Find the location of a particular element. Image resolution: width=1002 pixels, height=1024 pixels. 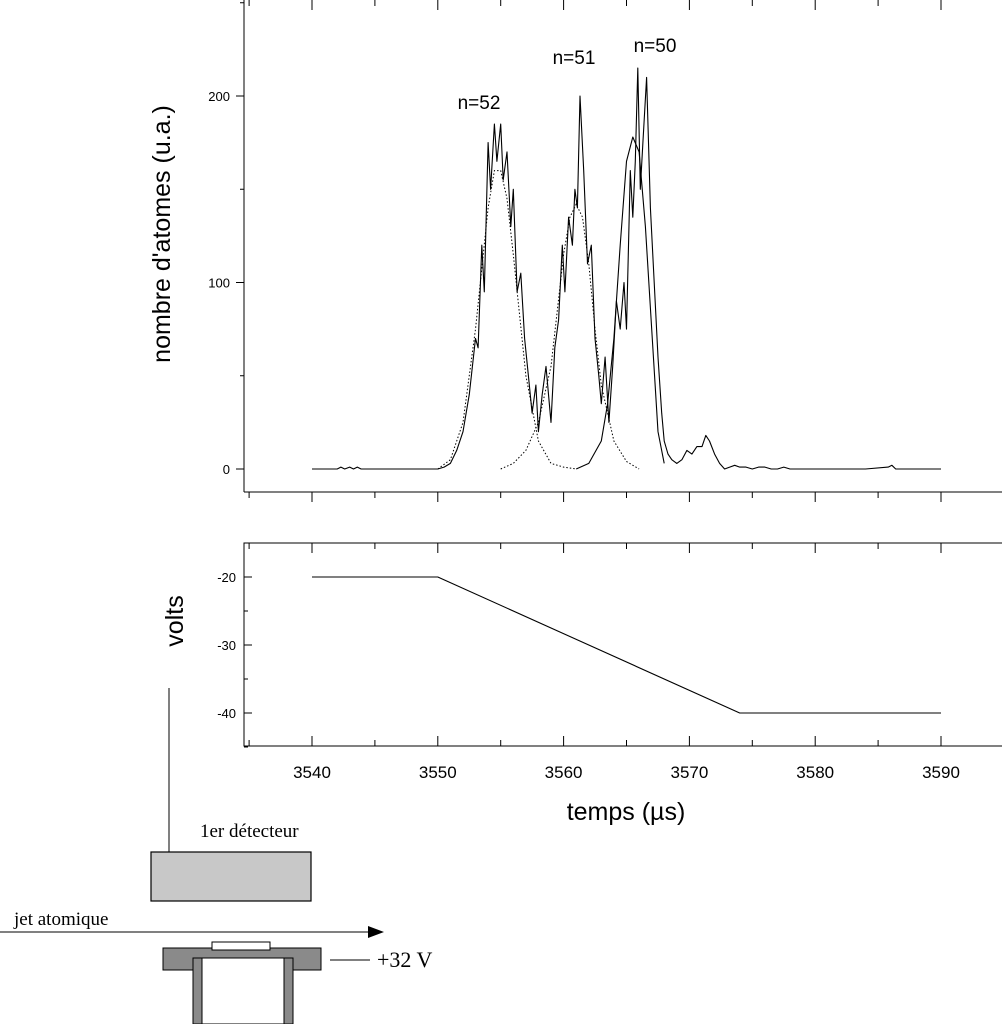

atomic-beam-arrowhead is located at coordinates (376, 932).